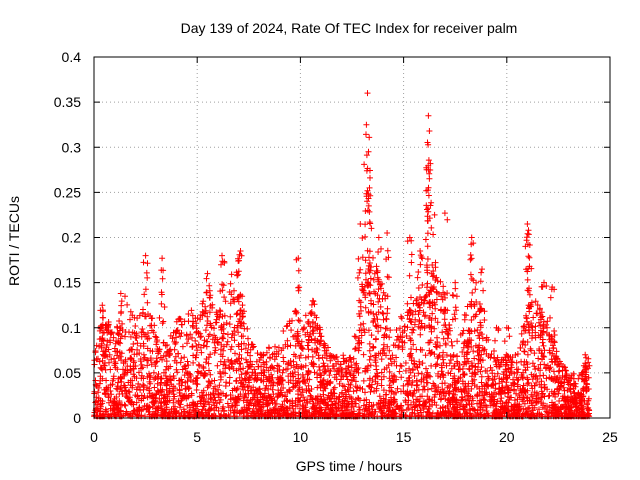  I want to click on y-tick-label: 0.35, so click(67, 102).